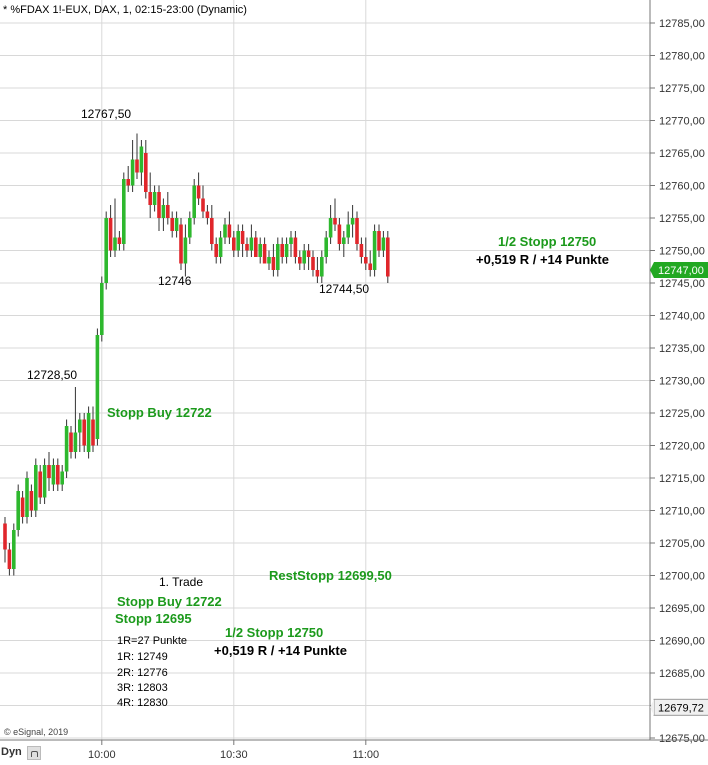 This screenshot has height=765, width=708. Describe the element at coordinates (682, 674) in the screenshot. I see `price-tick-label: 12685,00` at that location.